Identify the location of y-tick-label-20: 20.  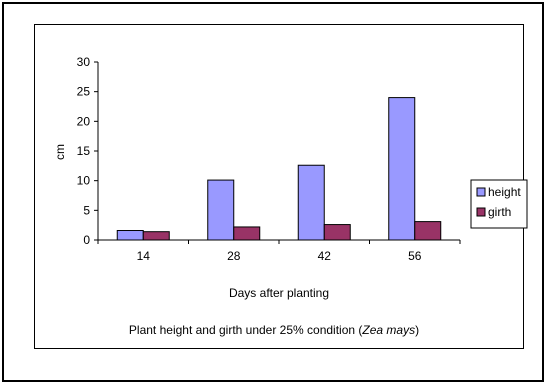
(84, 121).